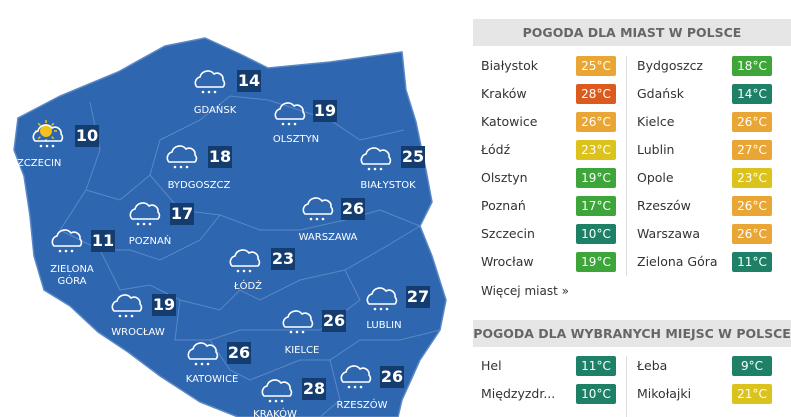 This screenshot has height=417, width=791. I want to click on city-temperature: 27, so click(418, 297).